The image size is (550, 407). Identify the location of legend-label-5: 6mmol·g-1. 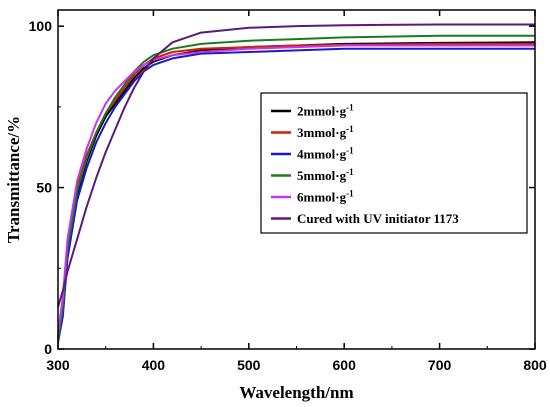
(325, 197).